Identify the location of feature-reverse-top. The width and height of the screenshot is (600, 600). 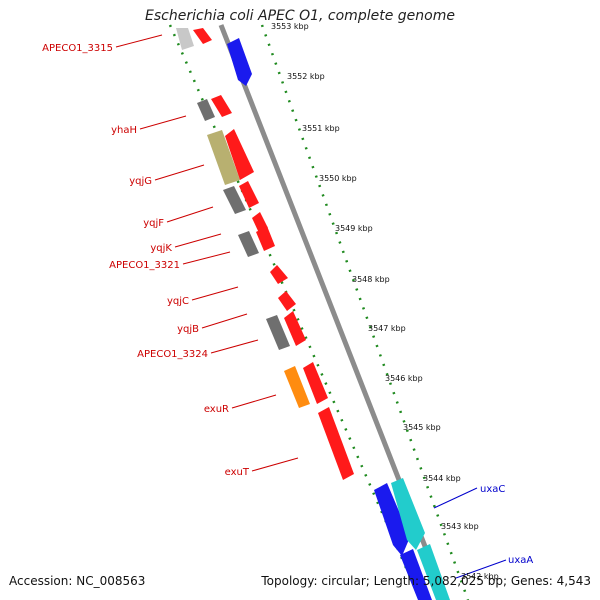
(239, 62).